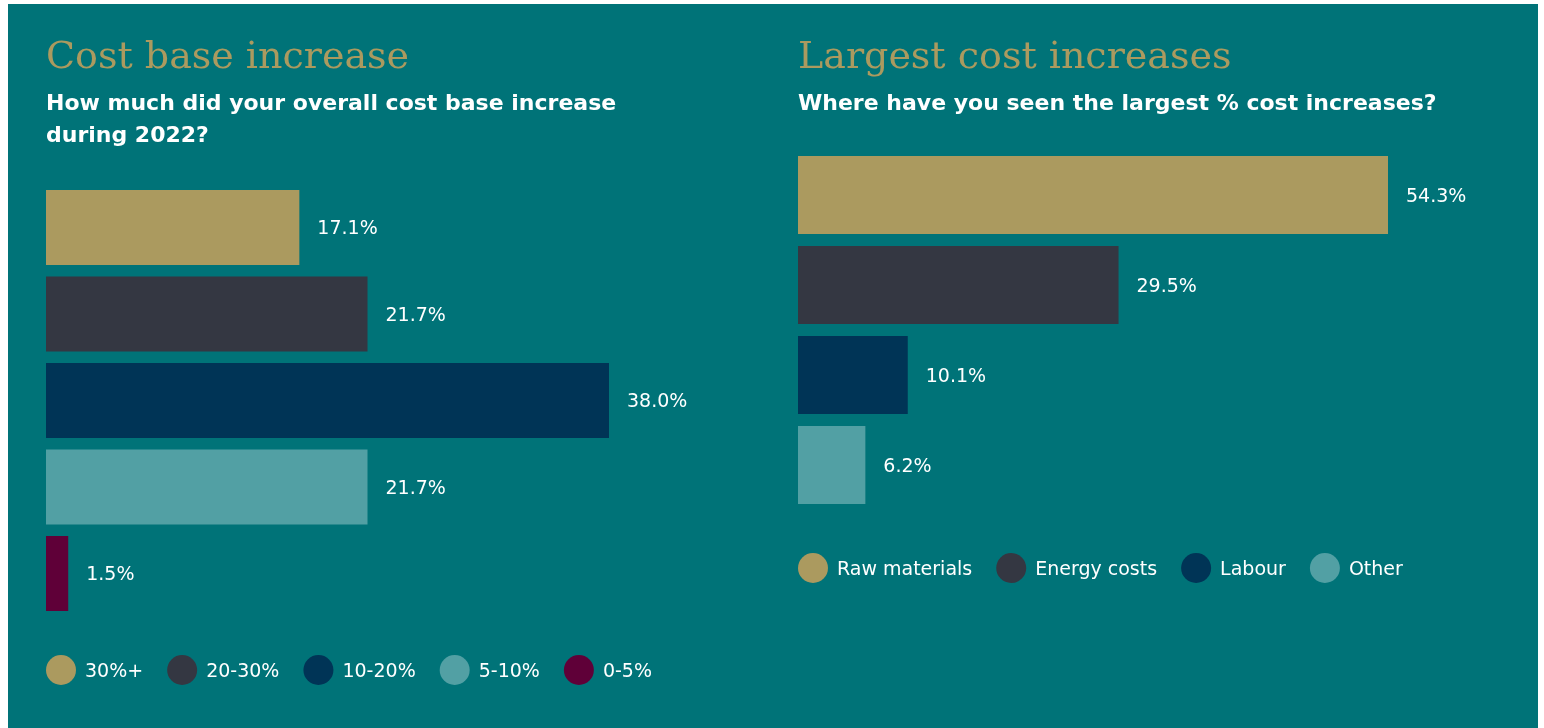 This screenshot has height=728, width=1544. What do you see at coordinates (956, 374) in the screenshot?
I see `data-label: 10.1%` at bounding box center [956, 374].